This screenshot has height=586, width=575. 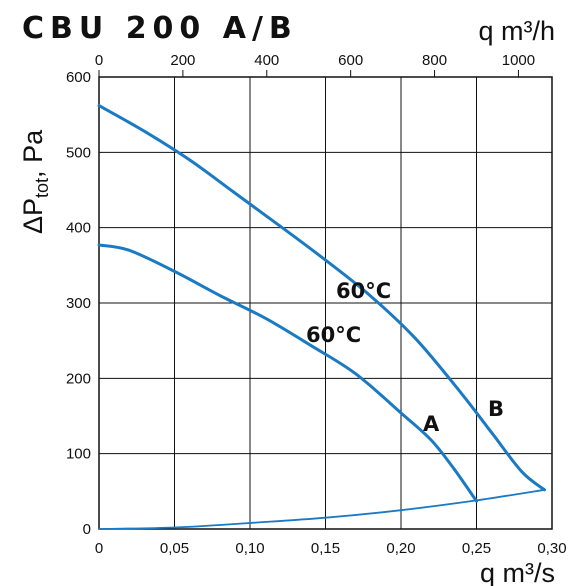 I want to click on y-axis-label-sub: tot, so click(x=42, y=188).